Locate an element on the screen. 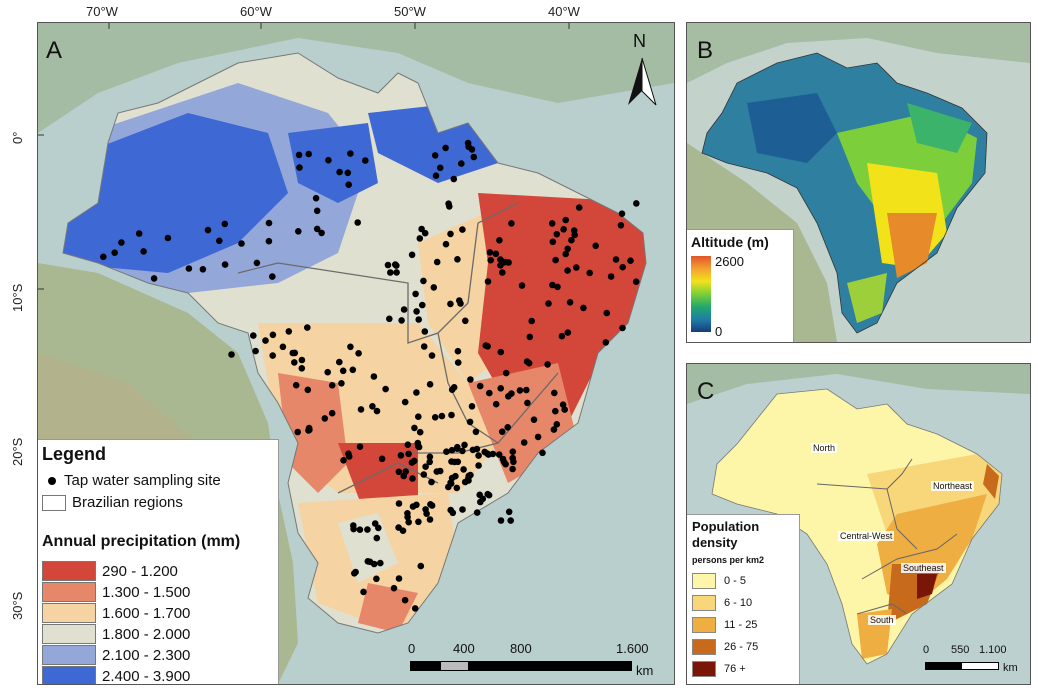 This screenshot has height=692, width=1038. precip-class-row: 290 - 1.200 is located at coordinates (110, 571).